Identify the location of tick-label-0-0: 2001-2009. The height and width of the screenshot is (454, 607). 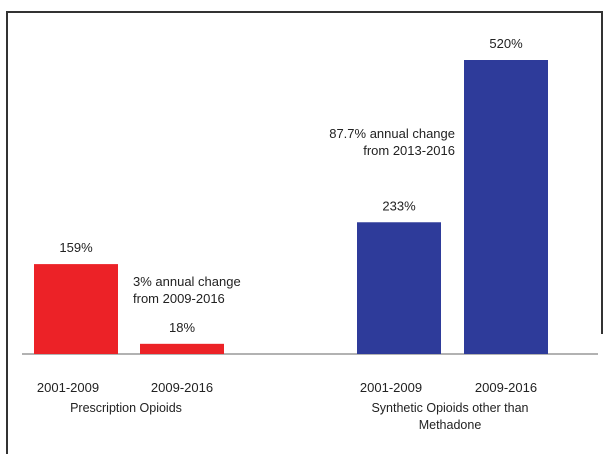
(68, 387).